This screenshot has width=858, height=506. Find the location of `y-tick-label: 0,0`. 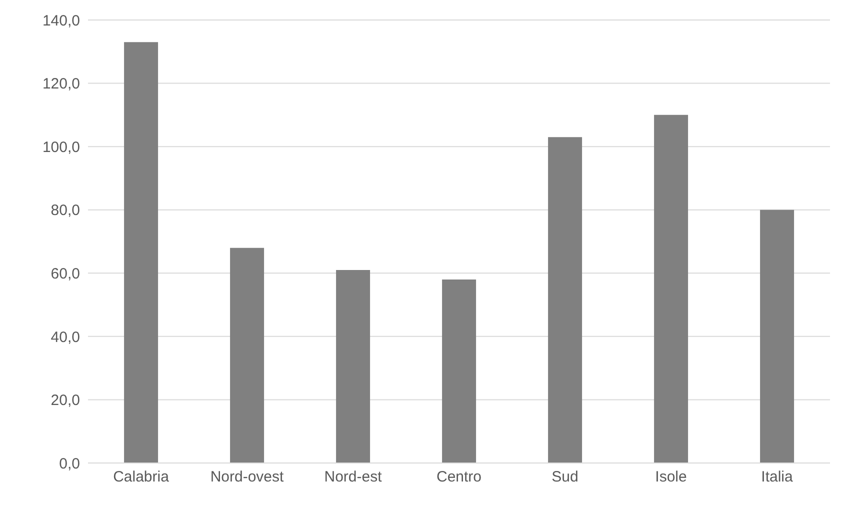

y-tick-label: 0,0 is located at coordinates (69, 463).